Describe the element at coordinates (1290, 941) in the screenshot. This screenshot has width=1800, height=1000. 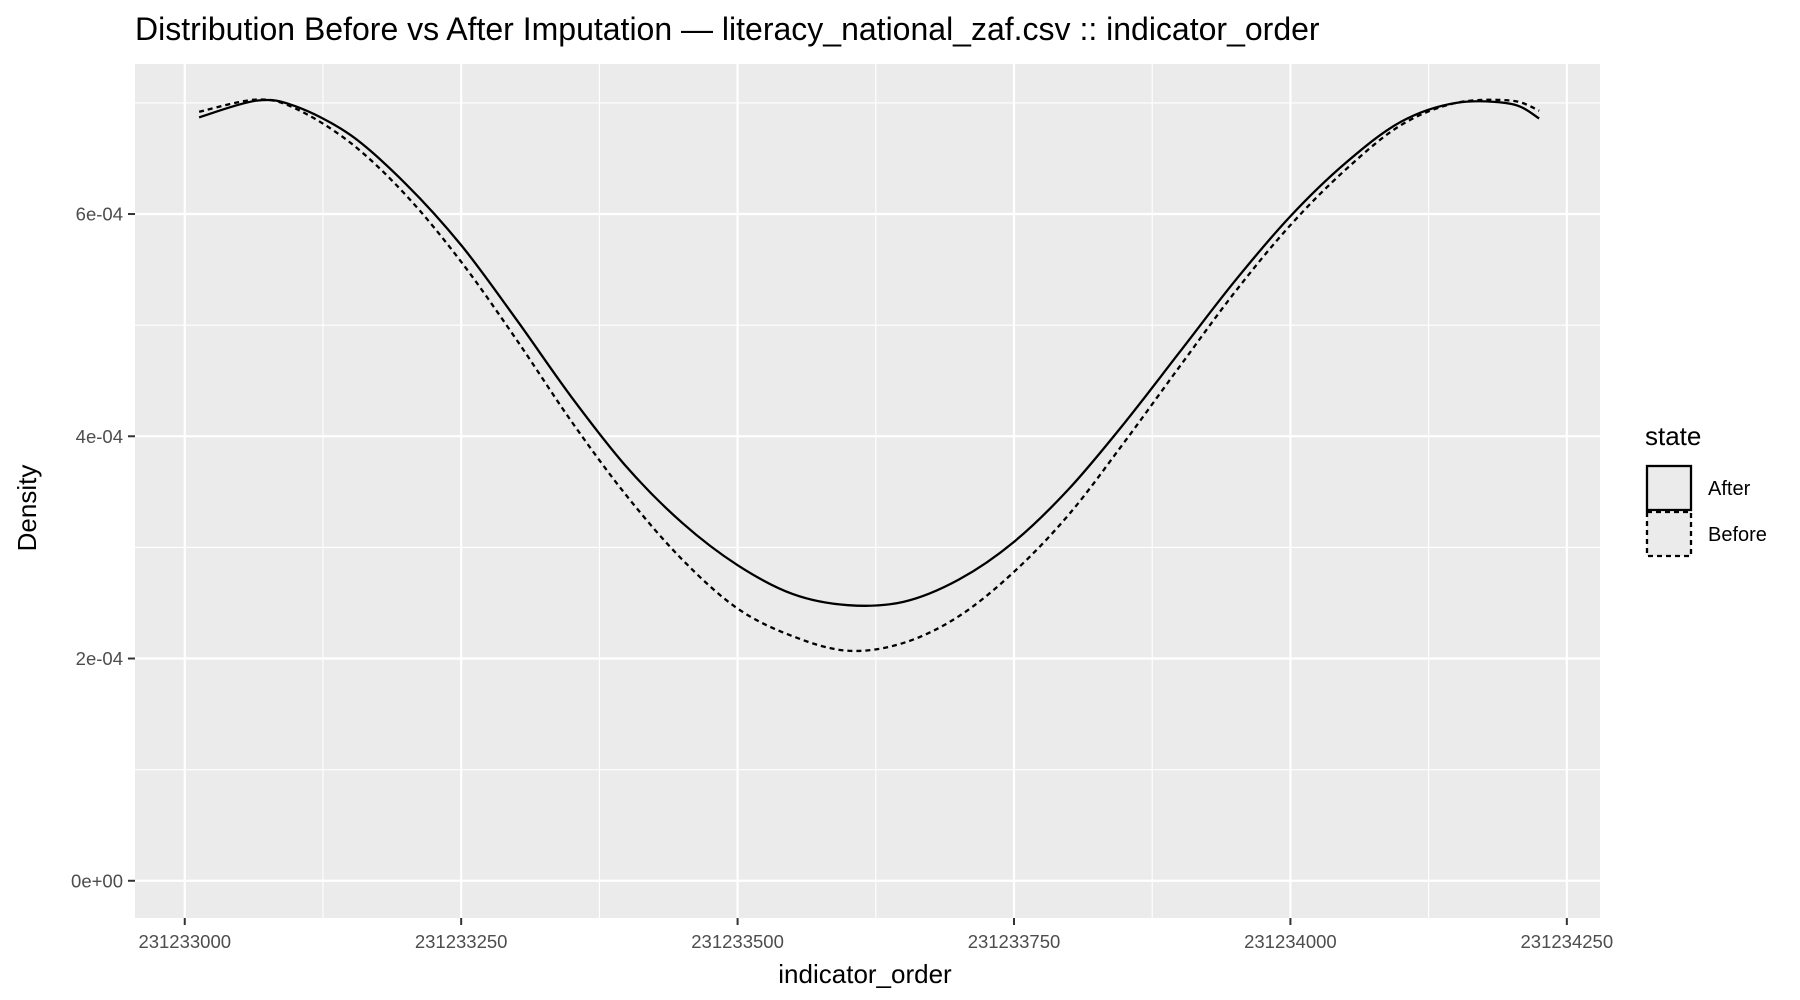
I see `x-tick-label: 231234000` at that location.